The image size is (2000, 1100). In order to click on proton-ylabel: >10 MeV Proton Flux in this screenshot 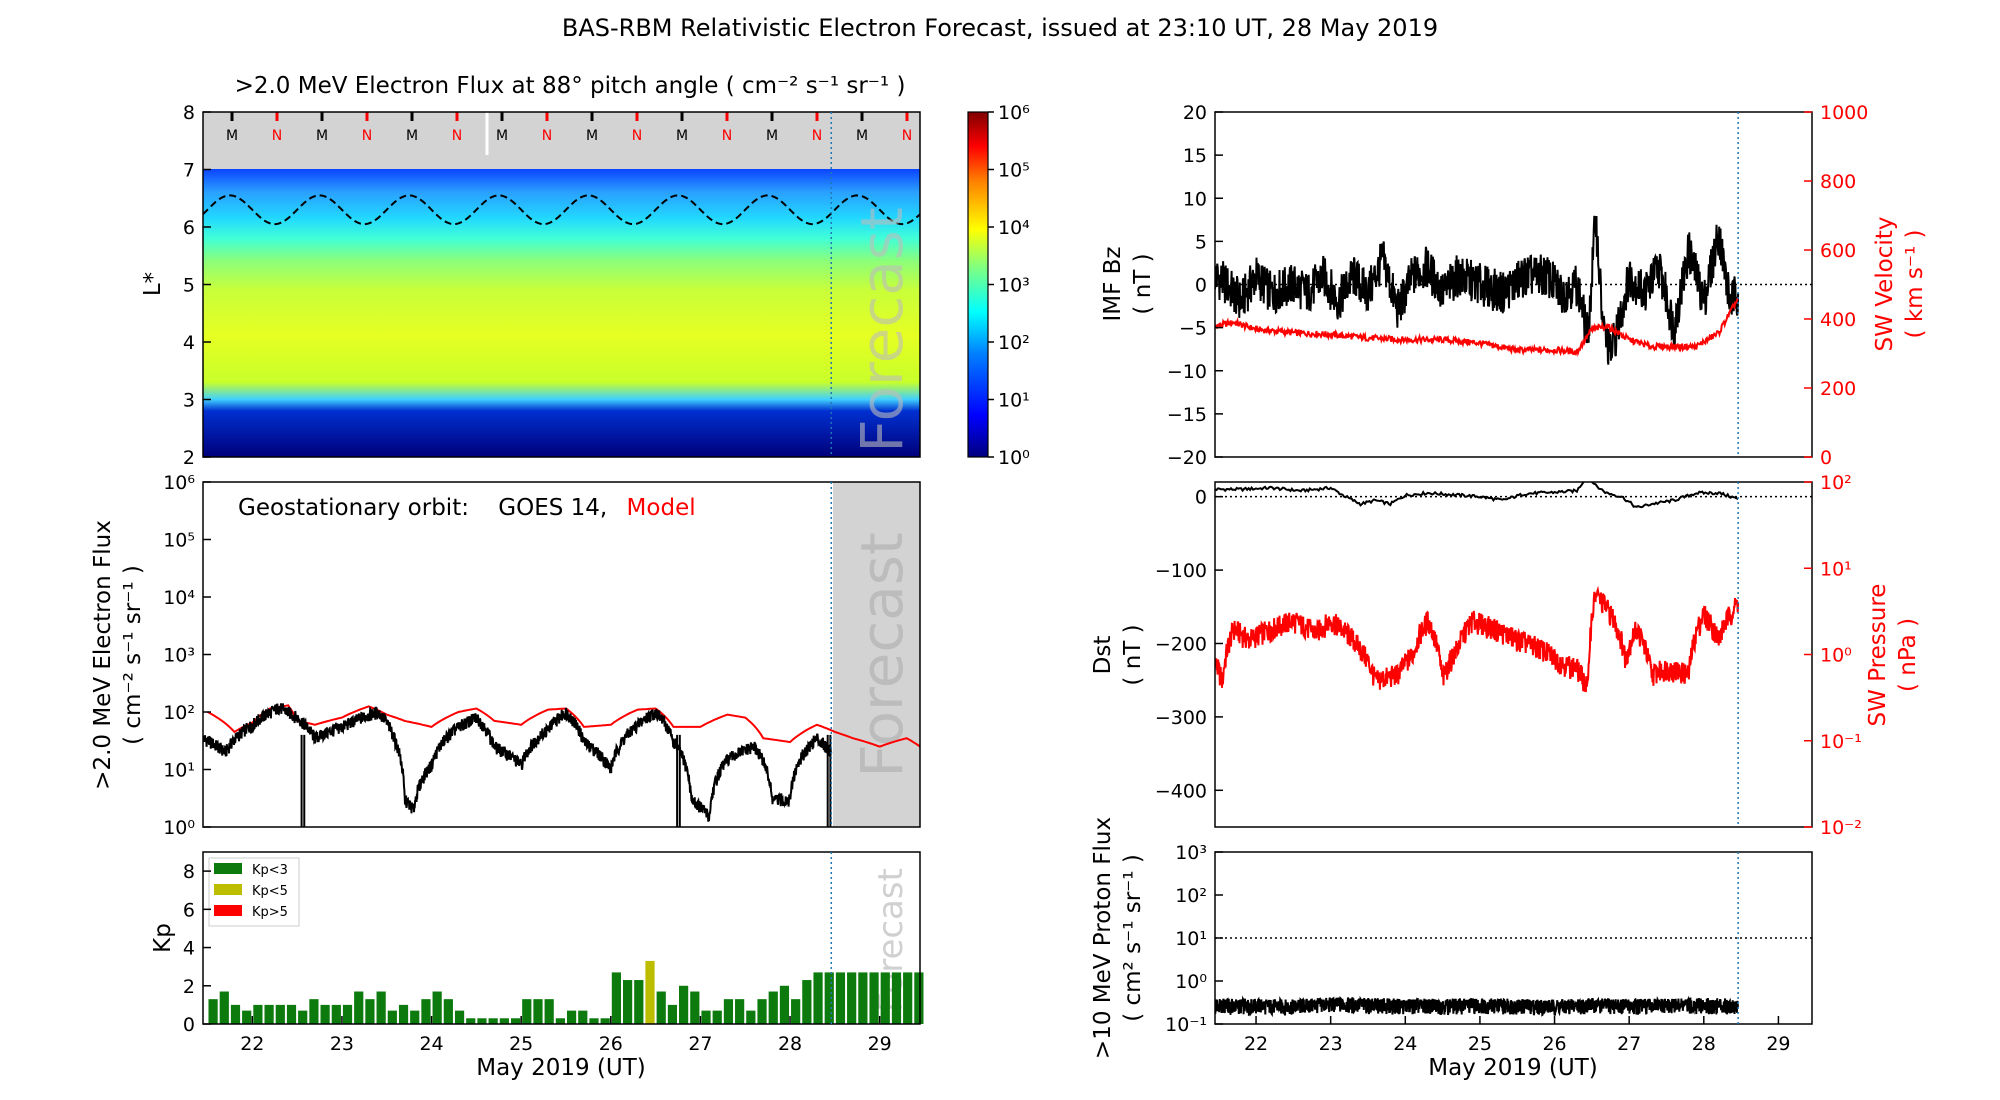, I will do `click(1103, 938)`.